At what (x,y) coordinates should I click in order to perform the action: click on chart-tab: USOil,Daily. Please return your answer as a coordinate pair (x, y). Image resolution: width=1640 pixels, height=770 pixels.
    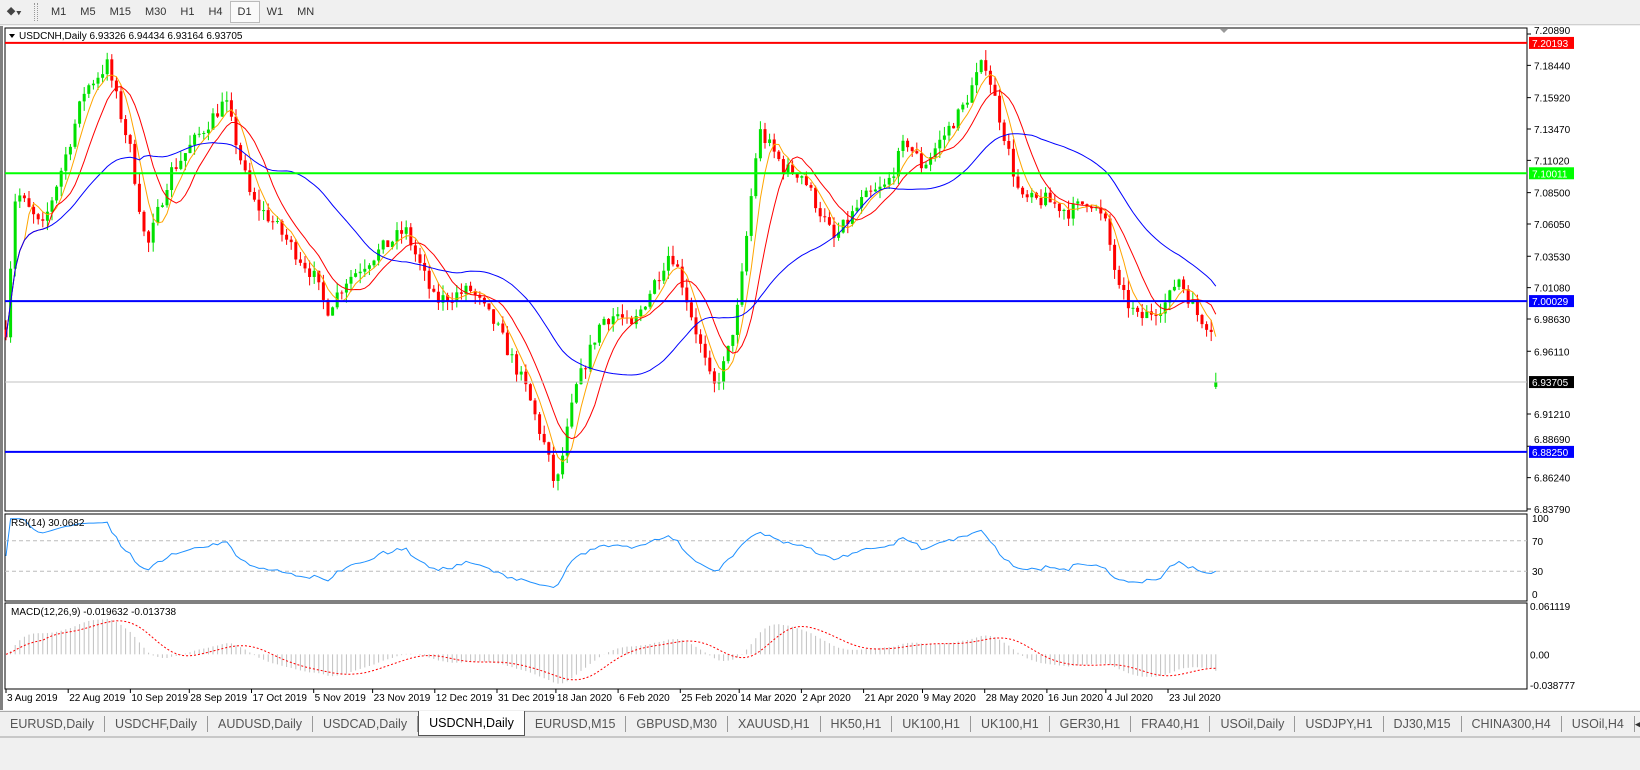
    Looking at the image, I should click on (1253, 724).